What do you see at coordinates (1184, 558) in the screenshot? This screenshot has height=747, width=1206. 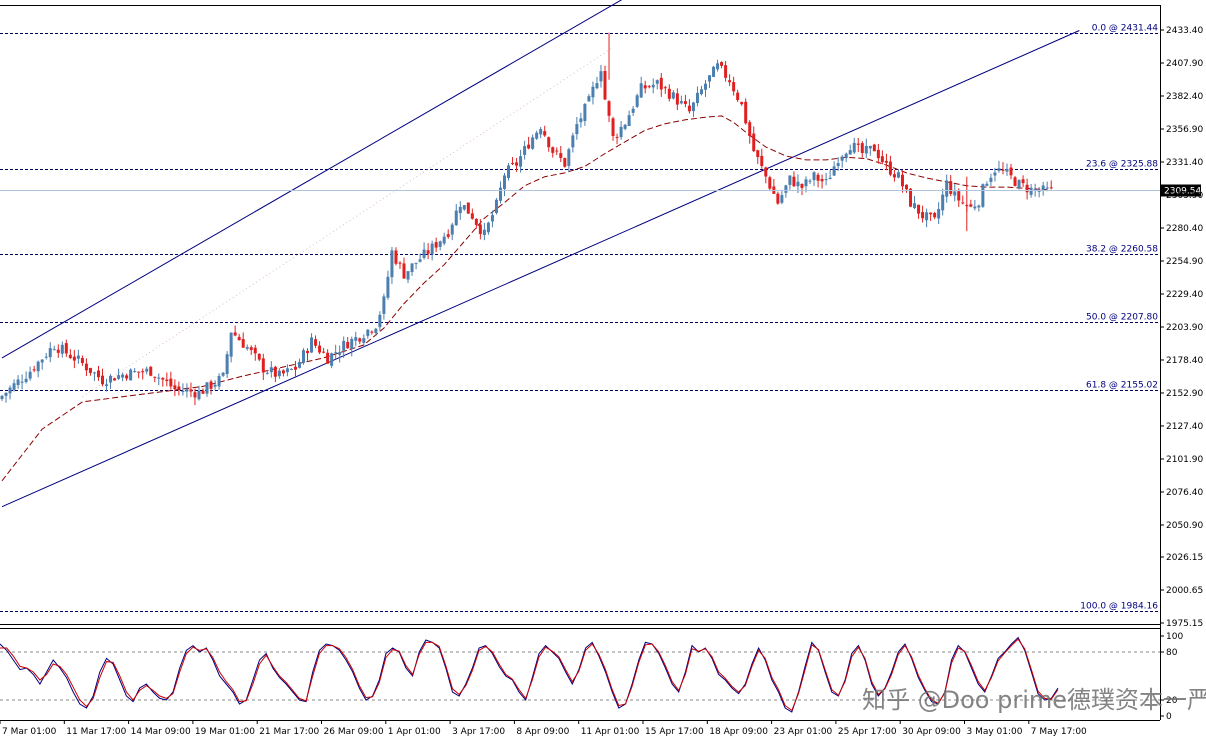 I see `price-tick-label: 2026.15` at bounding box center [1184, 558].